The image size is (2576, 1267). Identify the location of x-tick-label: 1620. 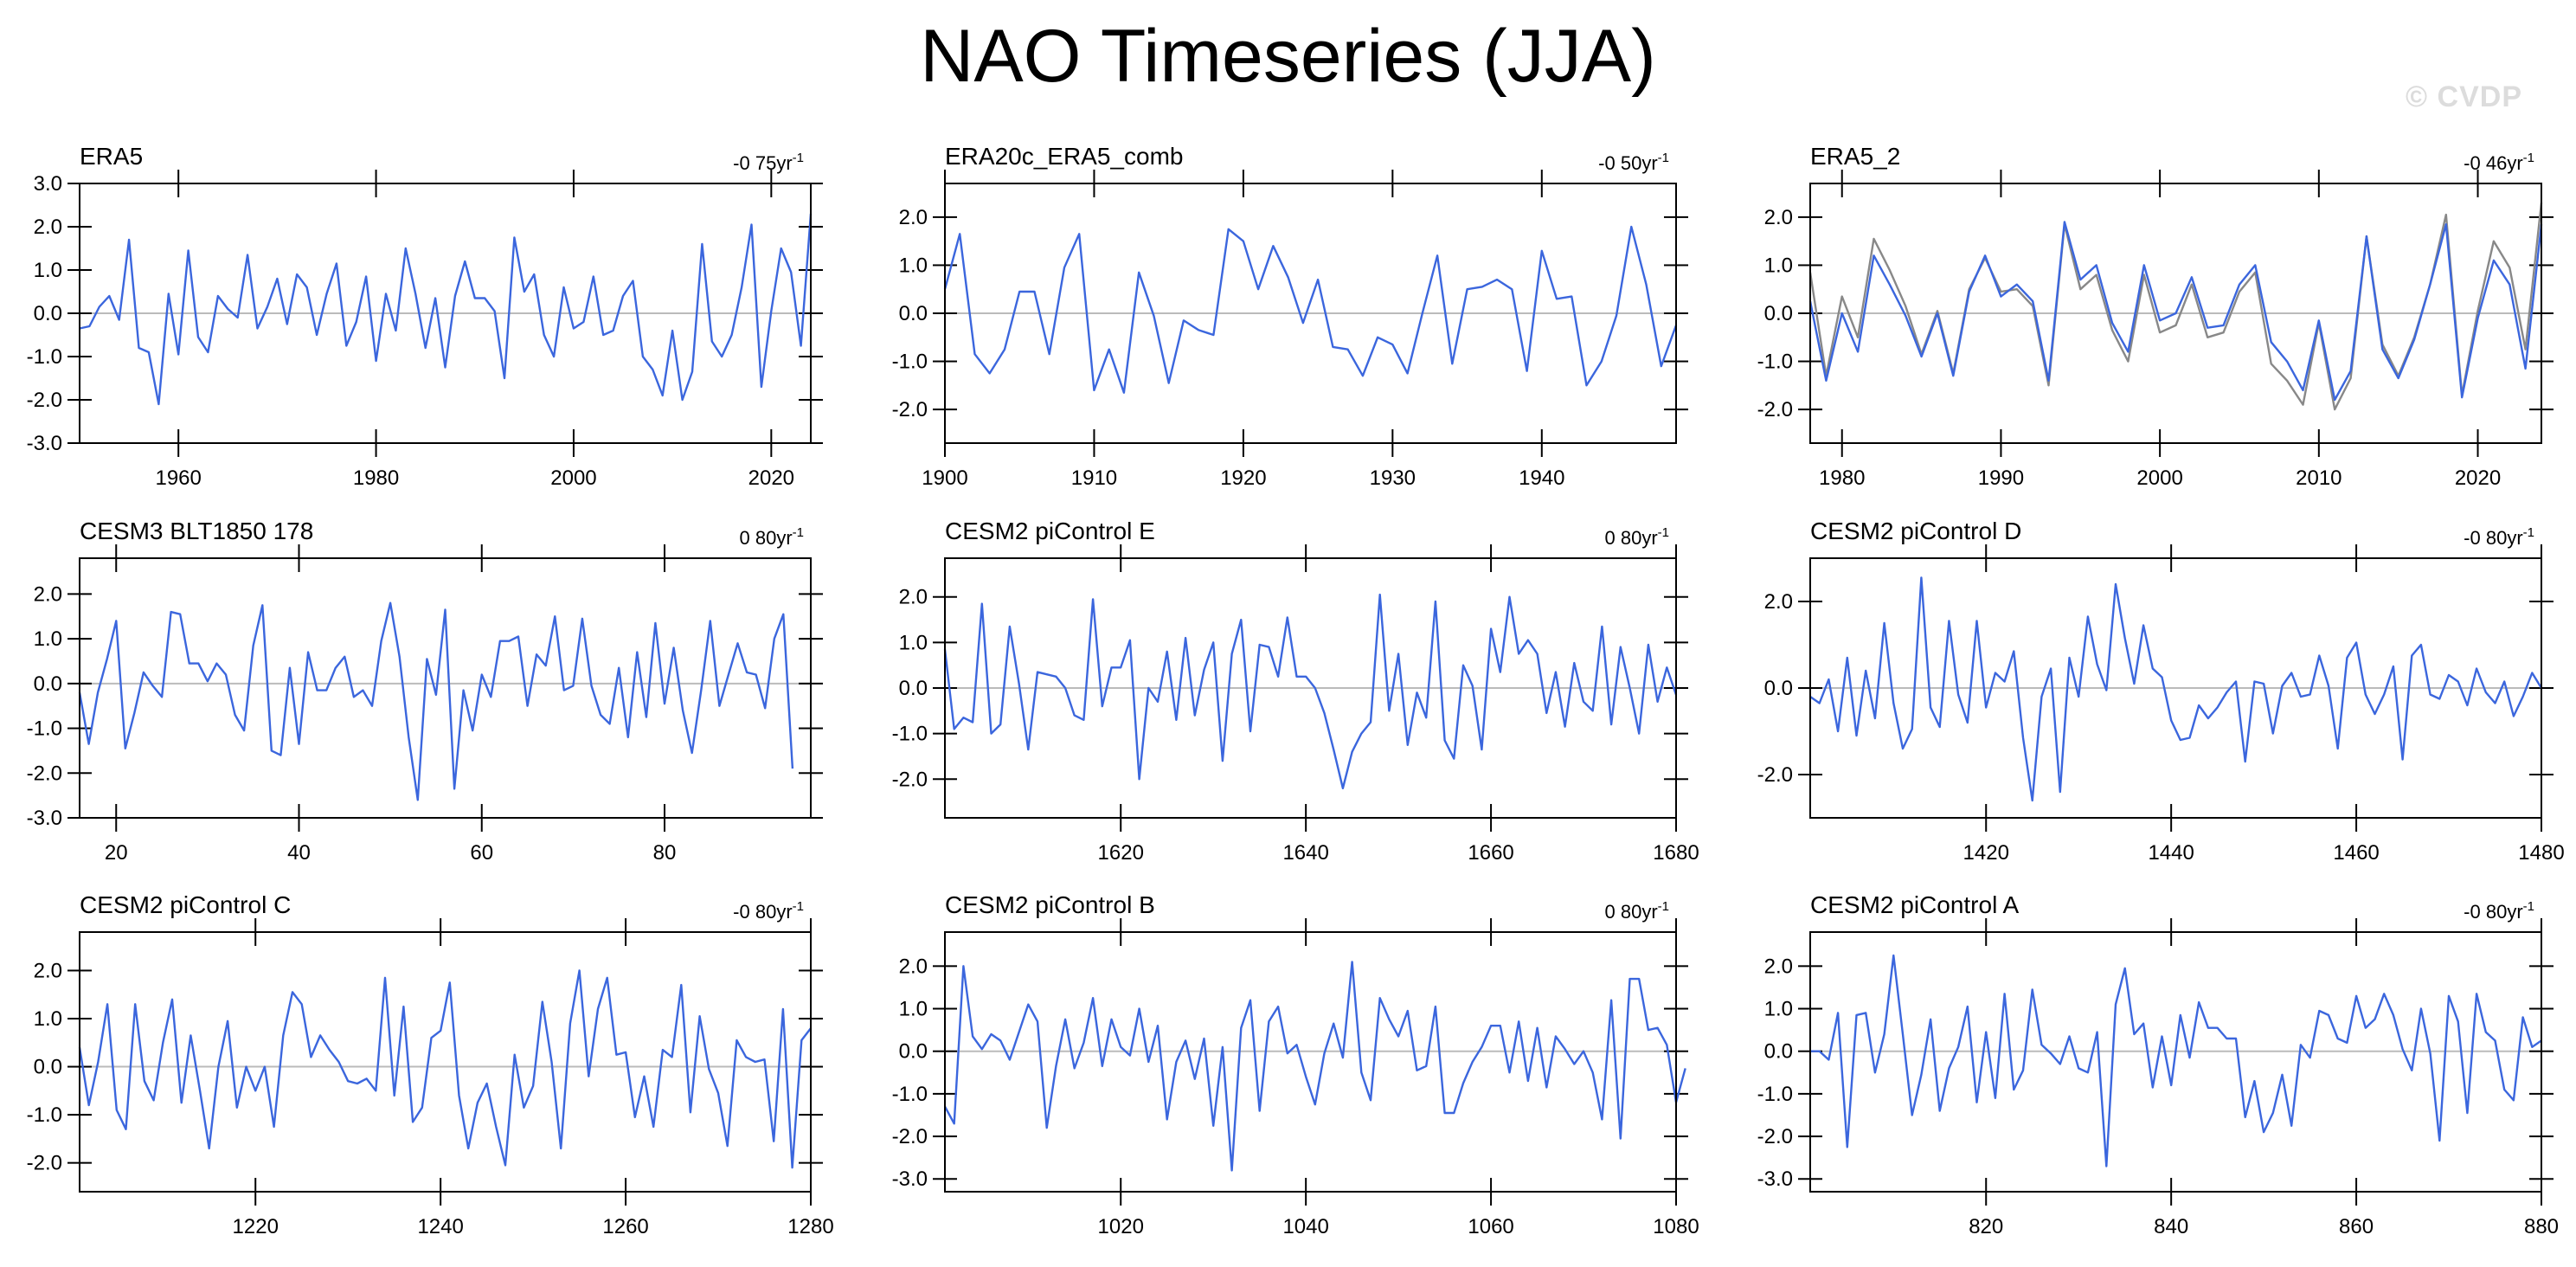
(1121, 853).